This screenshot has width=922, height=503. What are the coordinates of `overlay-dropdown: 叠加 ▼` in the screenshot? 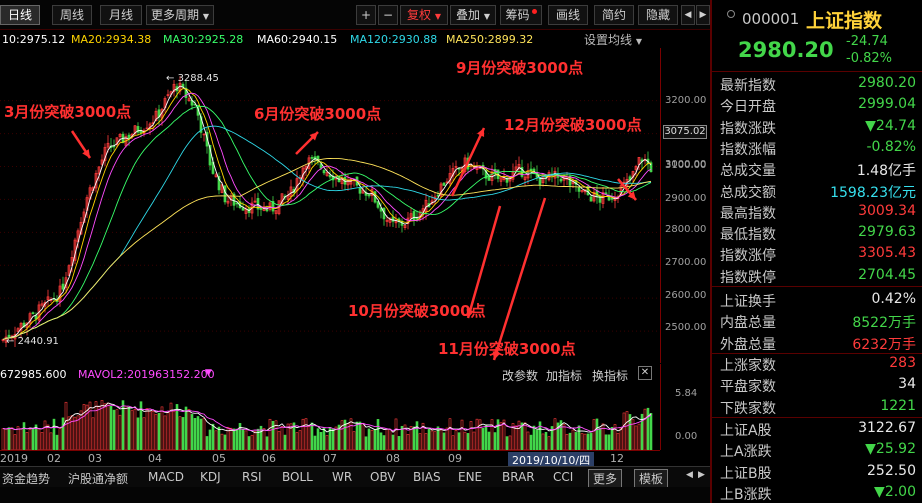 It's located at (473, 15).